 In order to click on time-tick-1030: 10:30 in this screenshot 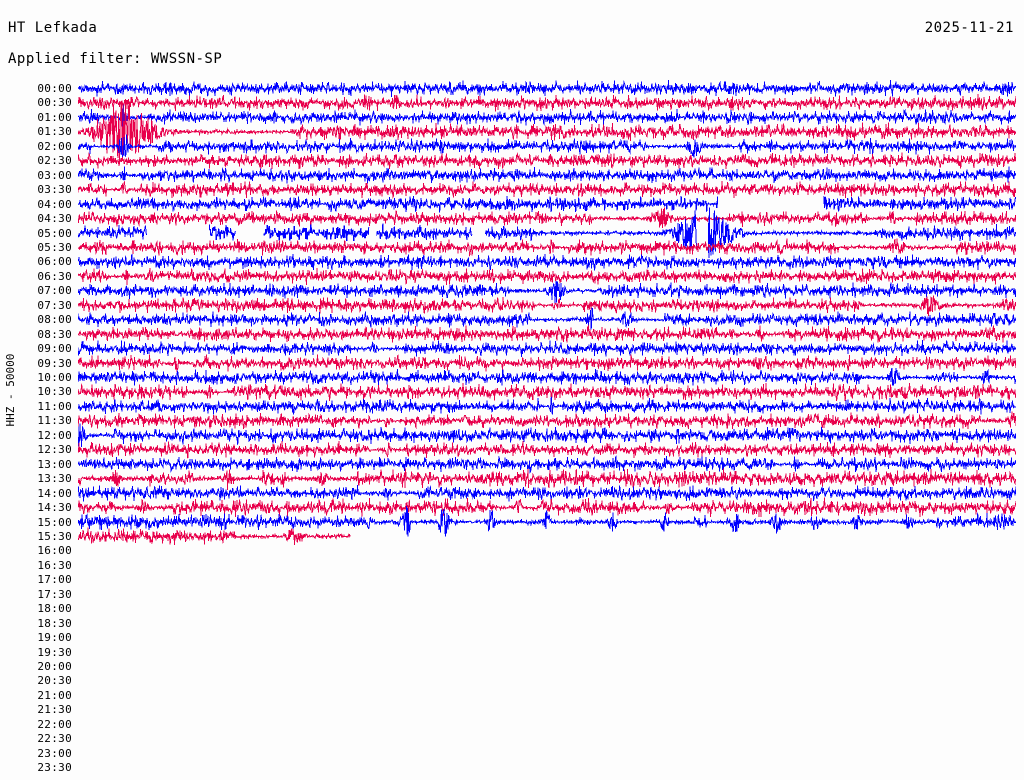, I will do `click(54, 392)`.